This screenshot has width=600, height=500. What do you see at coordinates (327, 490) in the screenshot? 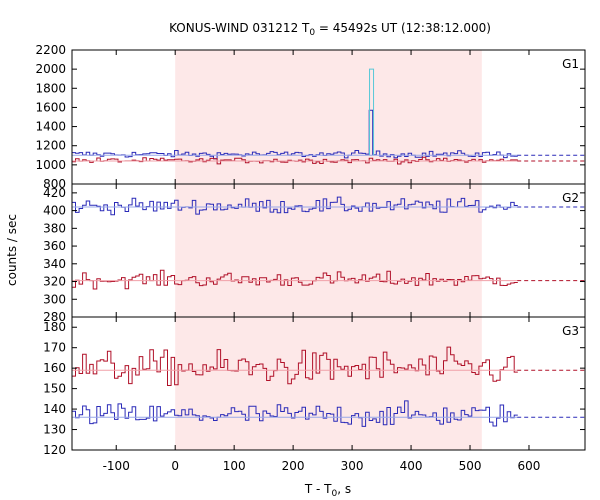
I see `x-axis-label: T - T0, s` at bounding box center [327, 490].